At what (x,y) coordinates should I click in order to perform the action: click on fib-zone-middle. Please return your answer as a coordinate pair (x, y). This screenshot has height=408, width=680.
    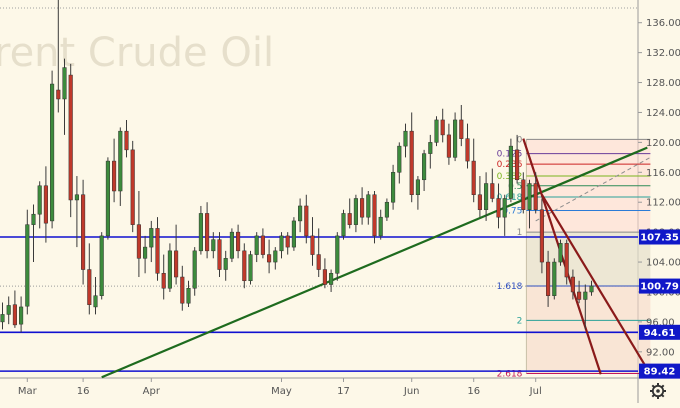
    Looking at the image, I should click on (588, 259).